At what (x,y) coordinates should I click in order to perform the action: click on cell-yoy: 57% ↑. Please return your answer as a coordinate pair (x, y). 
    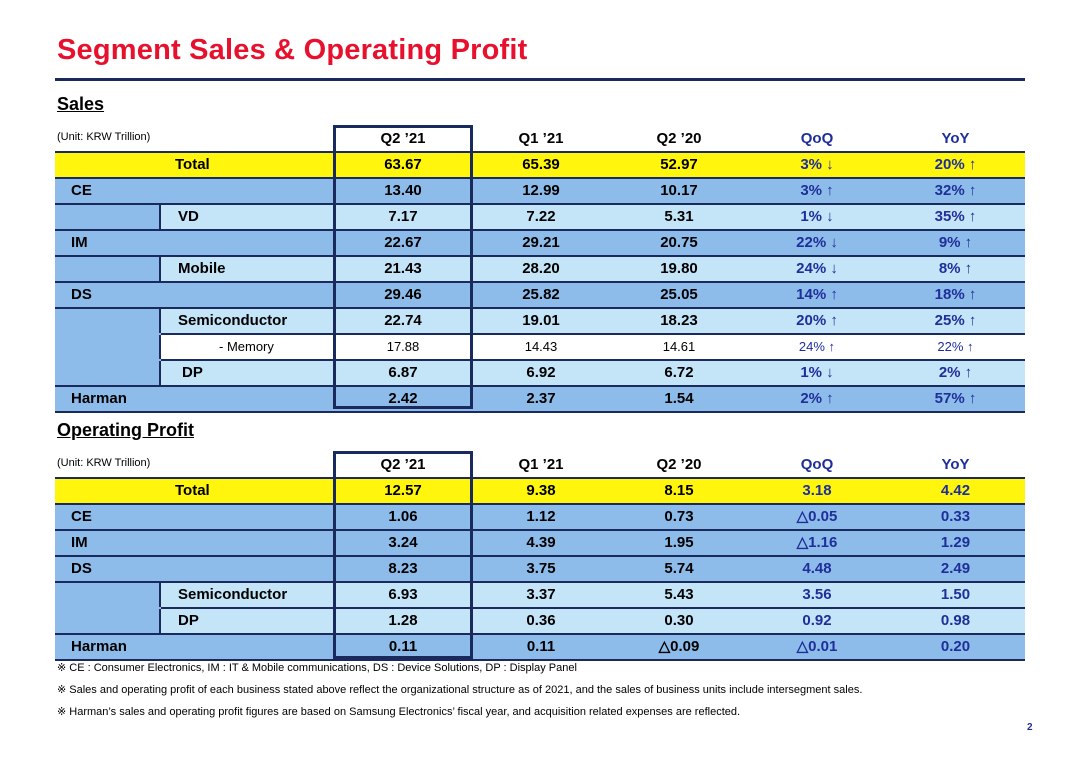
    Looking at the image, I should click on (955, 399).